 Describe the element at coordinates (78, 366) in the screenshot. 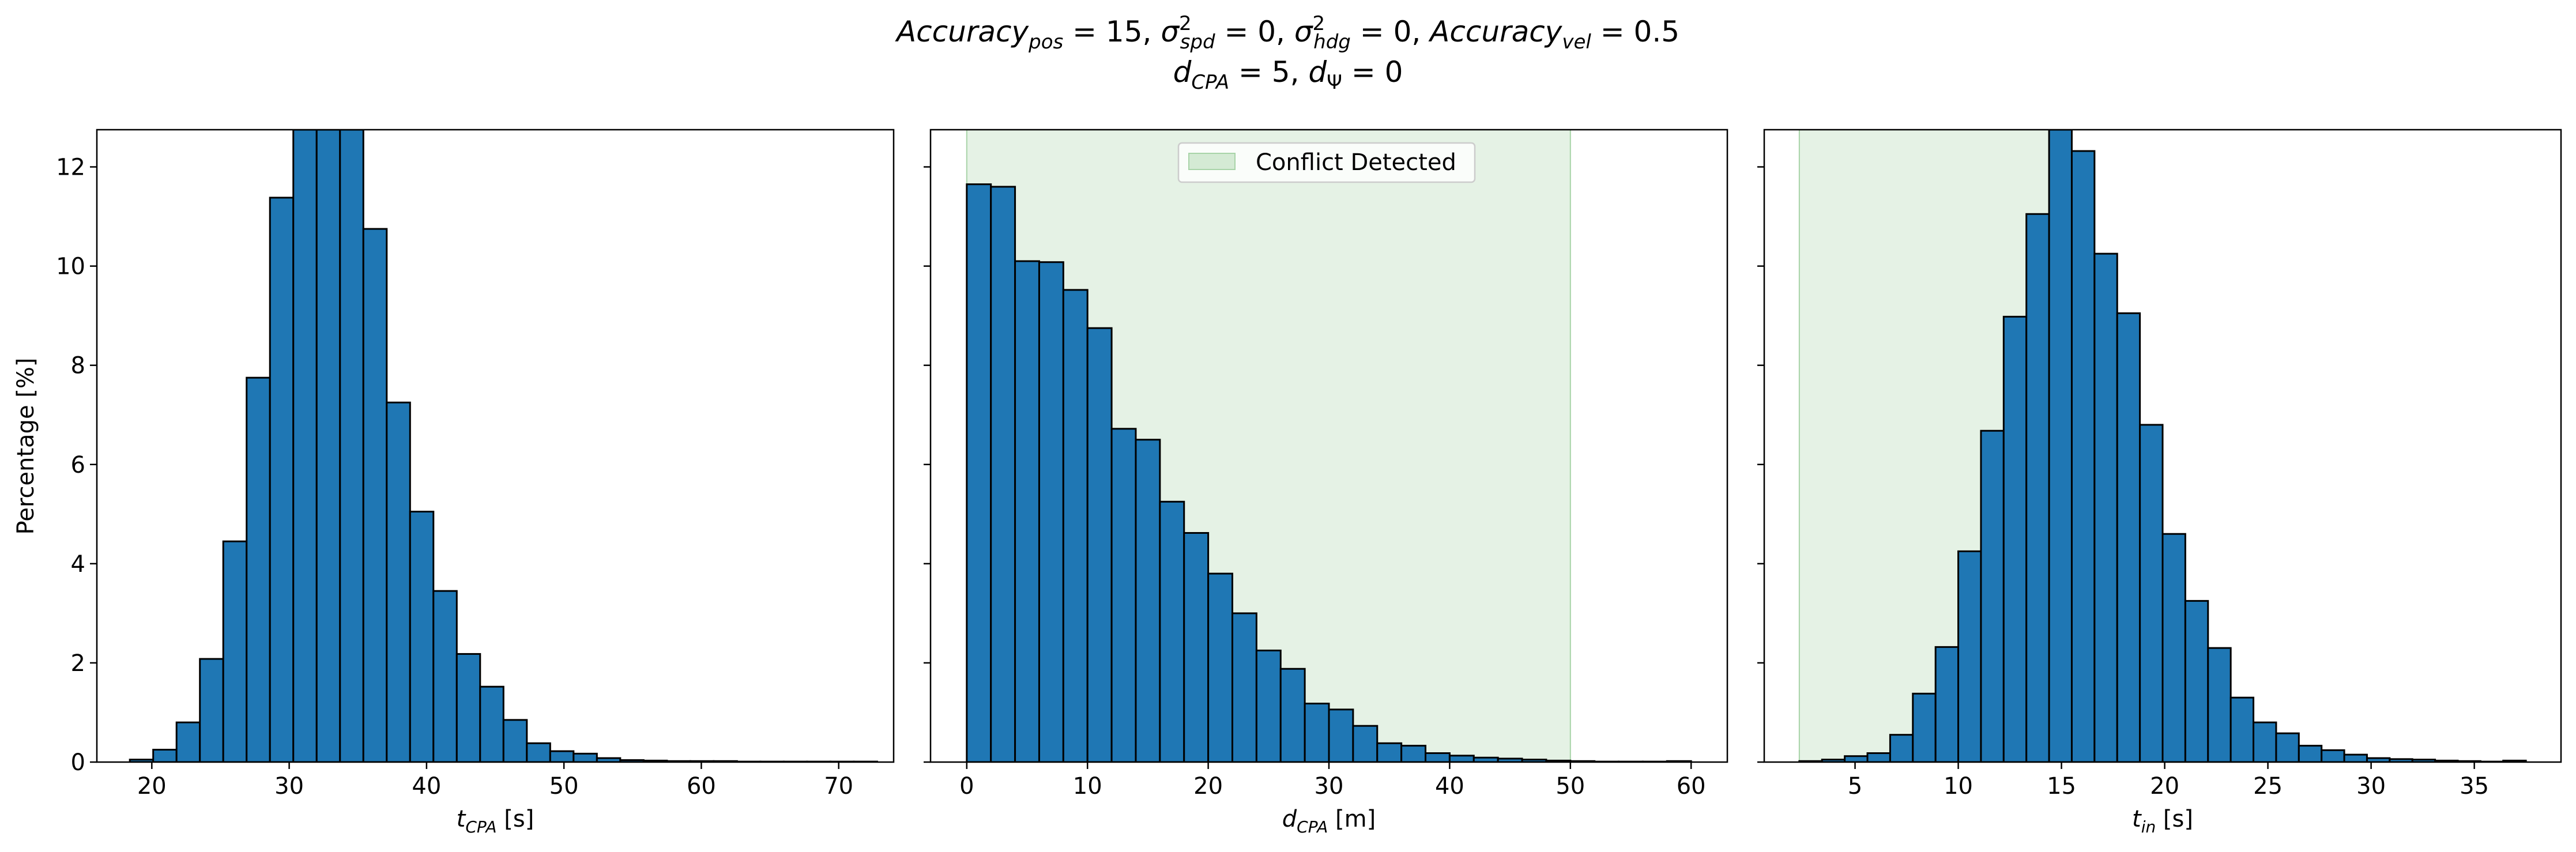

I see `y-tick-label: 8` at that location.